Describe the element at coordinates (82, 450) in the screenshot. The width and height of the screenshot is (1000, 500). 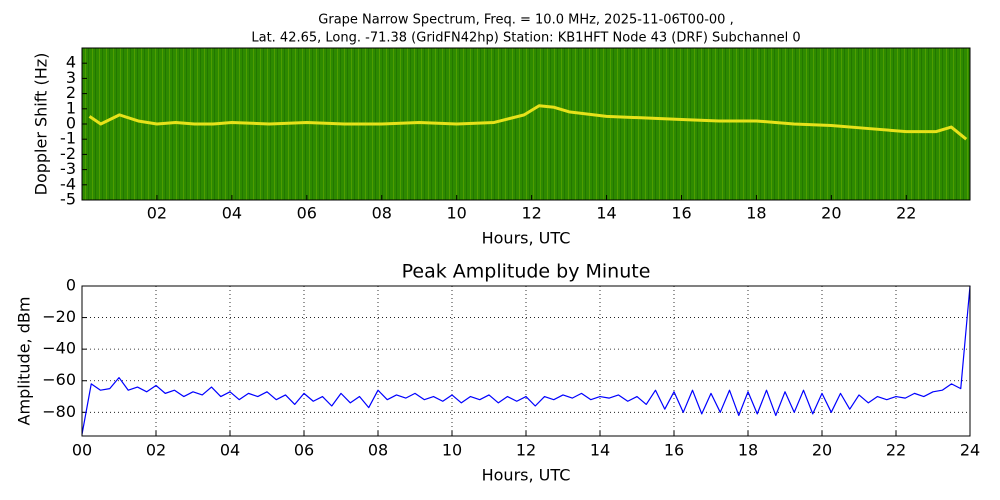
I see `x-tick-label: 00` at that location.